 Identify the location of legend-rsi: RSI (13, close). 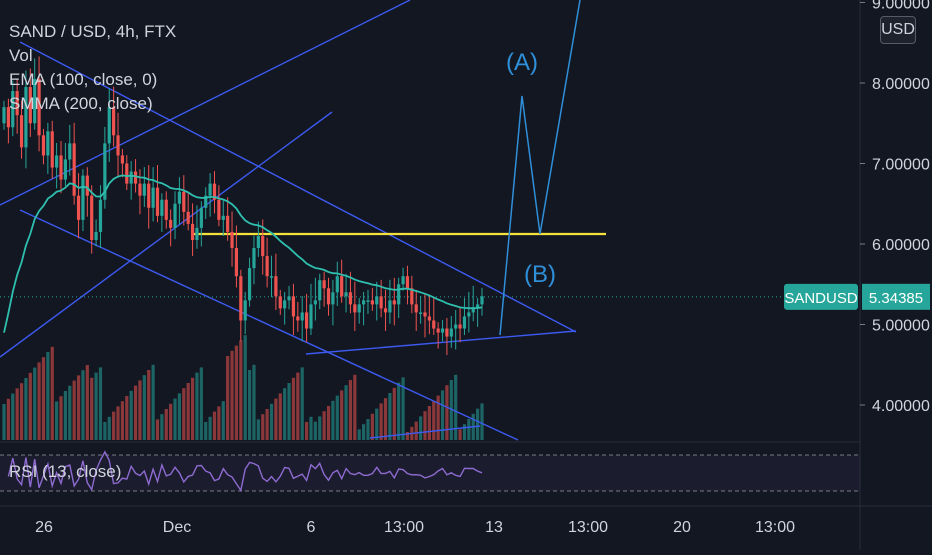
(65, 471).